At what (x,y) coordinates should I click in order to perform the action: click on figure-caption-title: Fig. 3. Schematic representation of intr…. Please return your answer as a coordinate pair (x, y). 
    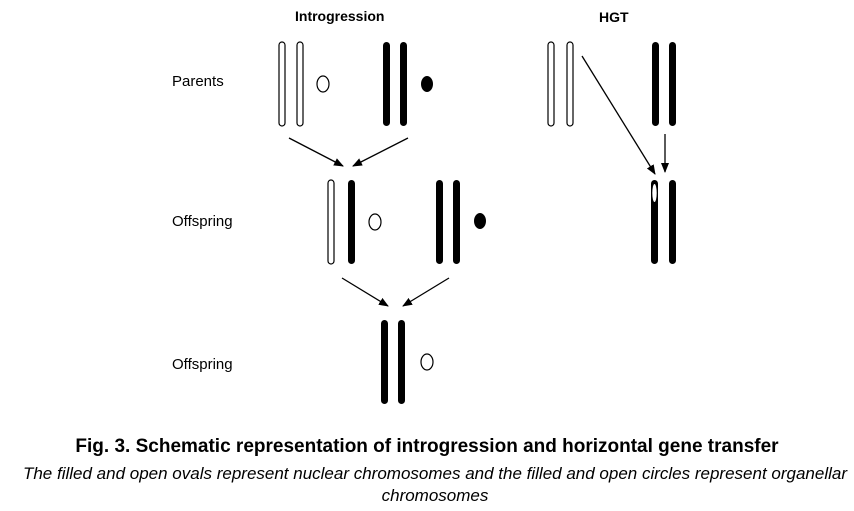
    Looking at the image, I should click on (427, 446).